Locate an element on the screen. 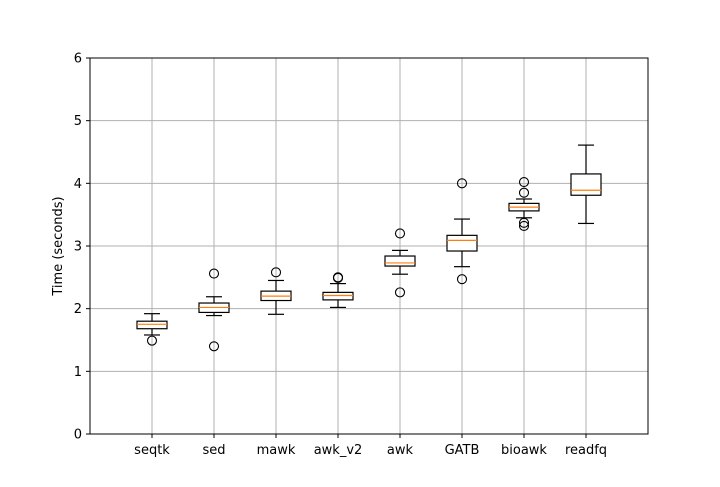  y-tick-label: 2 is located at coordinates (78, 309).